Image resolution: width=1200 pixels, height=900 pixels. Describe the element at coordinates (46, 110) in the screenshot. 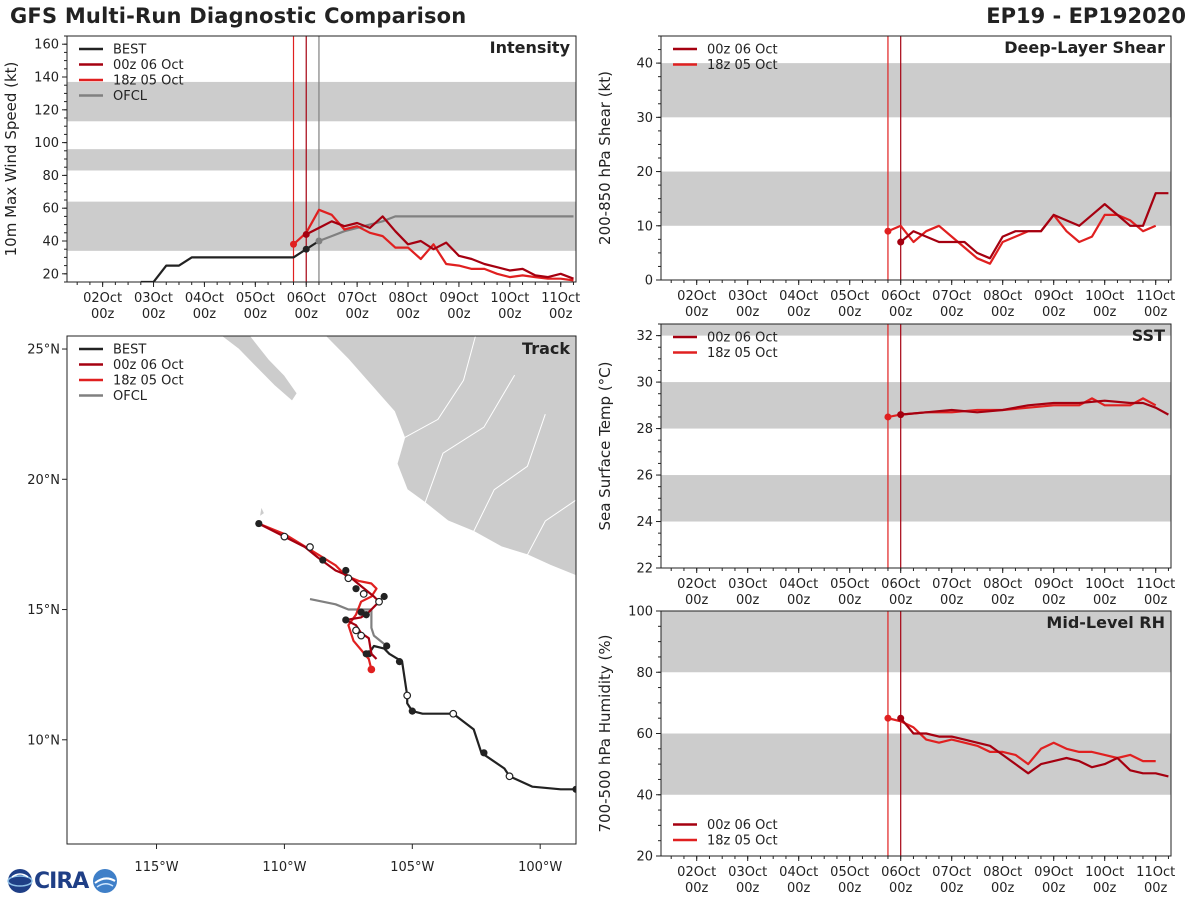

I see `intensity-ytick-label: 120` at that location.